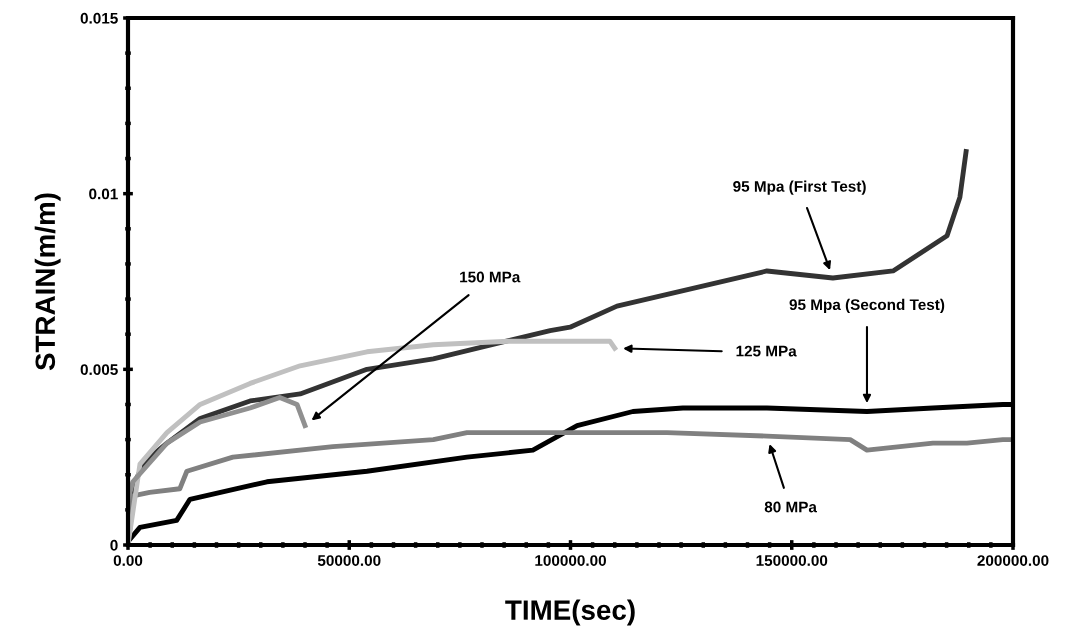 Image resolution: width=1065 pixels, height=643 pixels. I want to click on y-tick-label: 0, so click(114, 545).